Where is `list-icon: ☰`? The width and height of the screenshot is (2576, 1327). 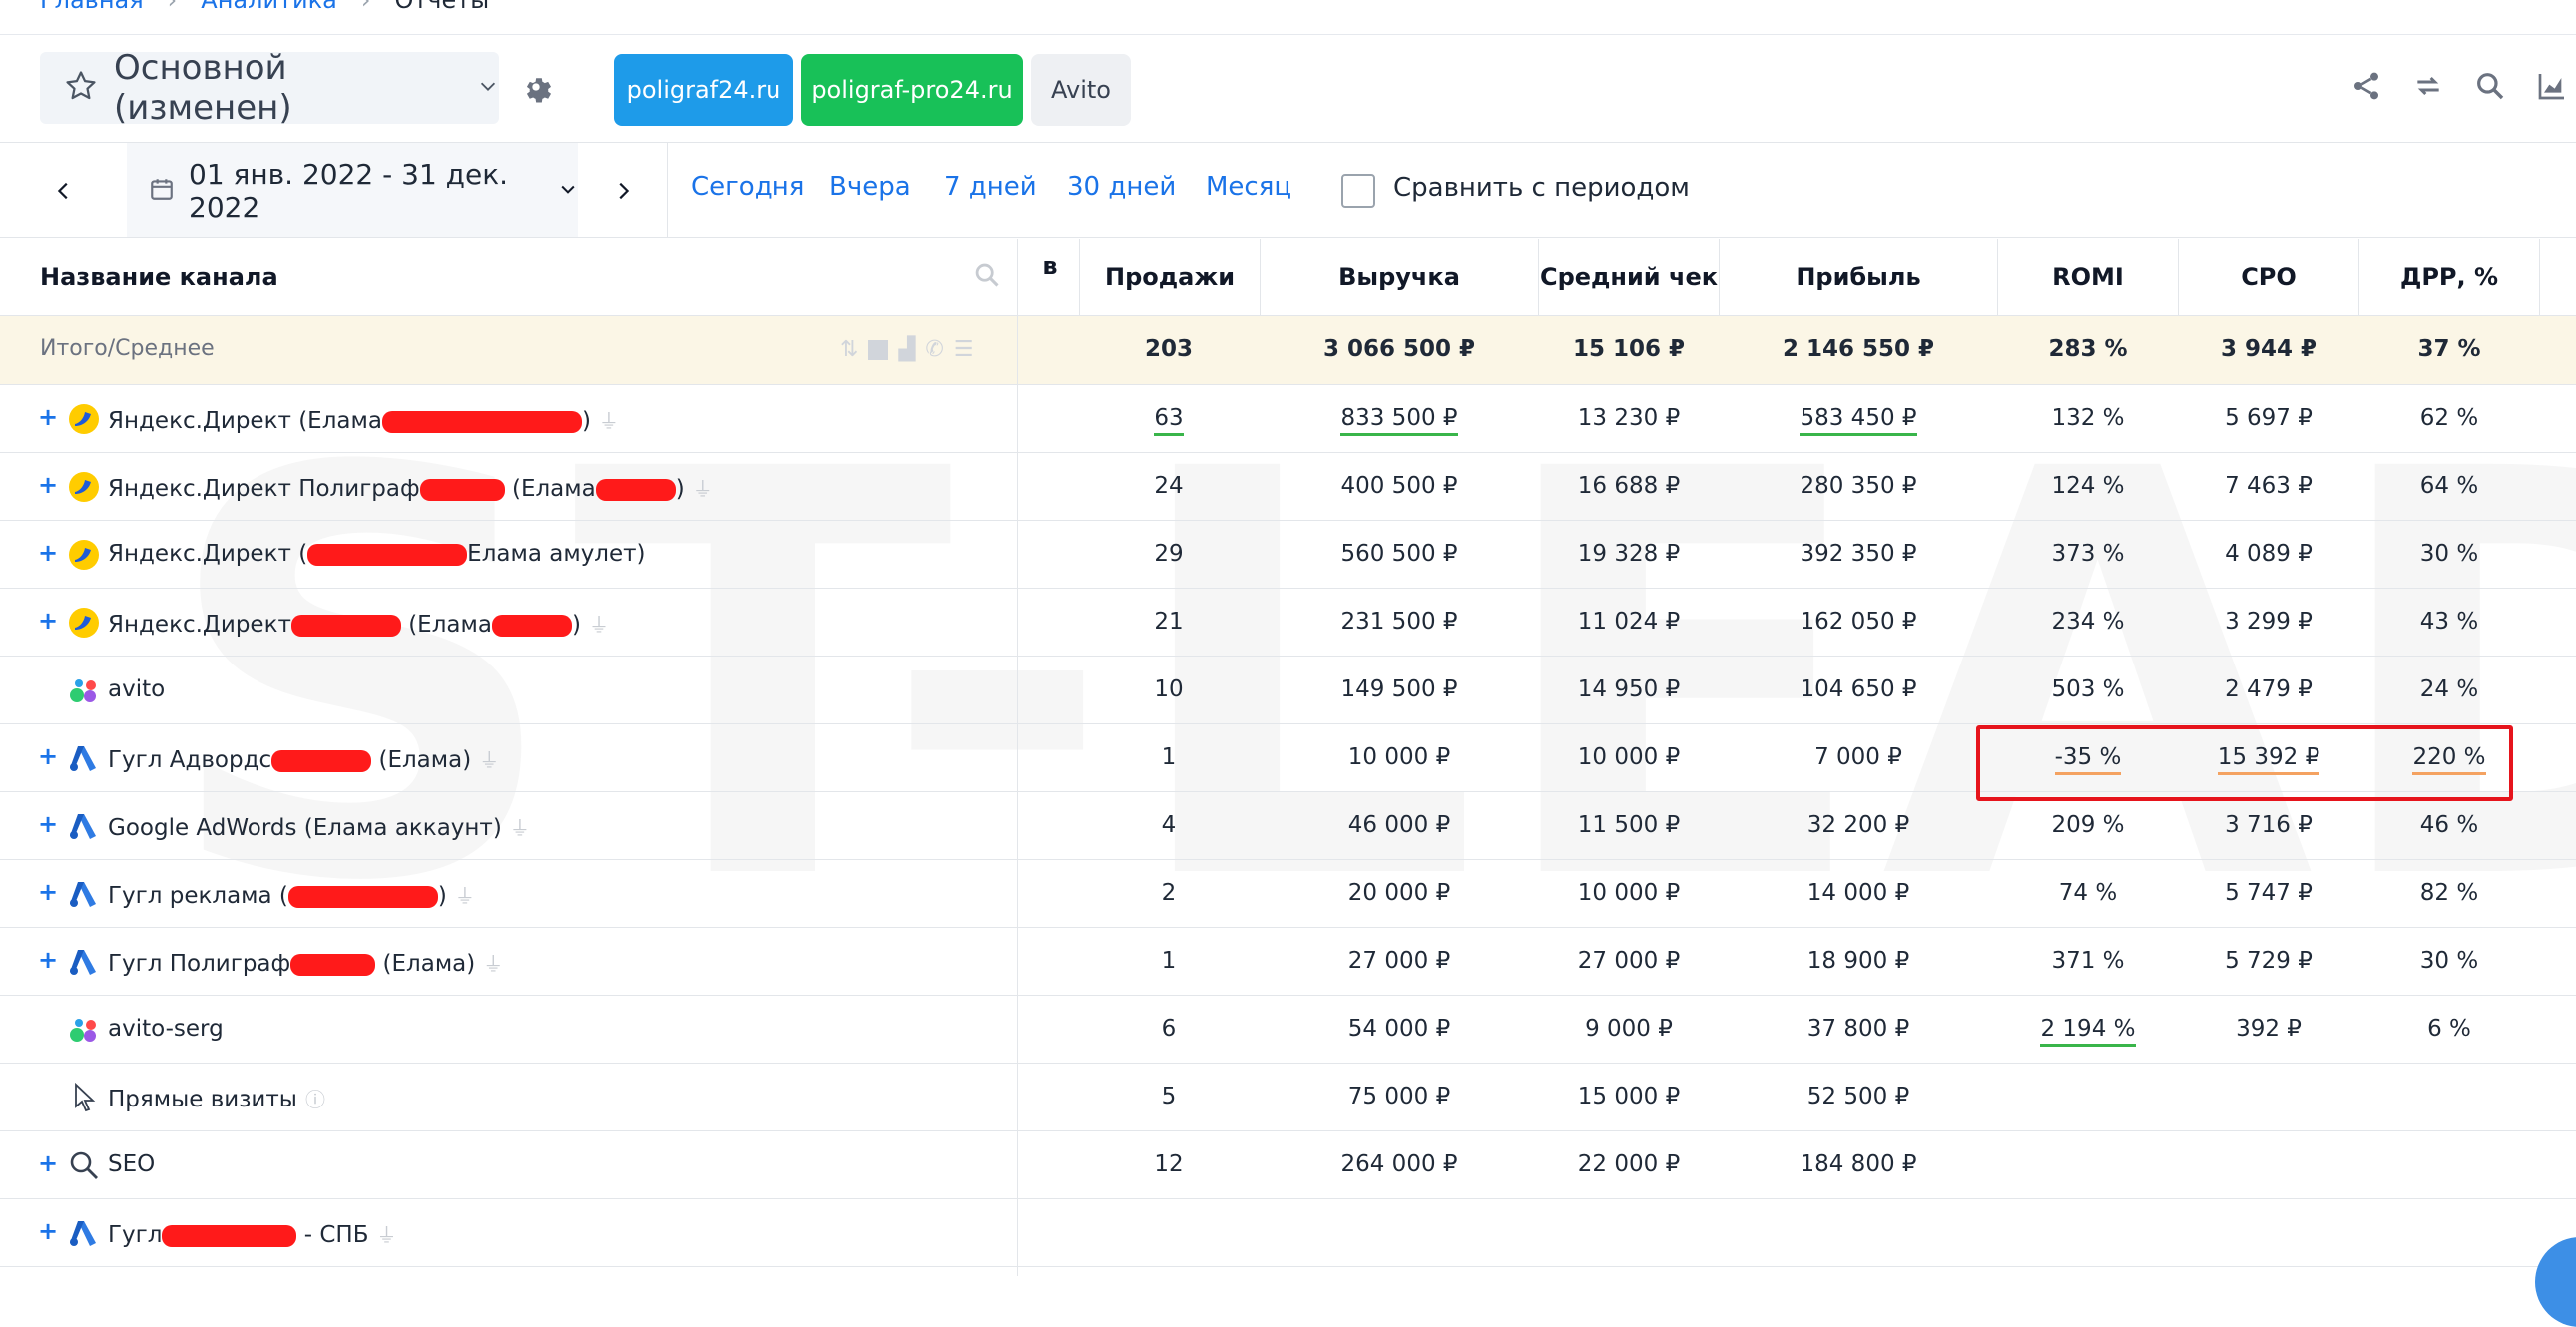
list-icon: ☰ is located at coordinates (964, 349).